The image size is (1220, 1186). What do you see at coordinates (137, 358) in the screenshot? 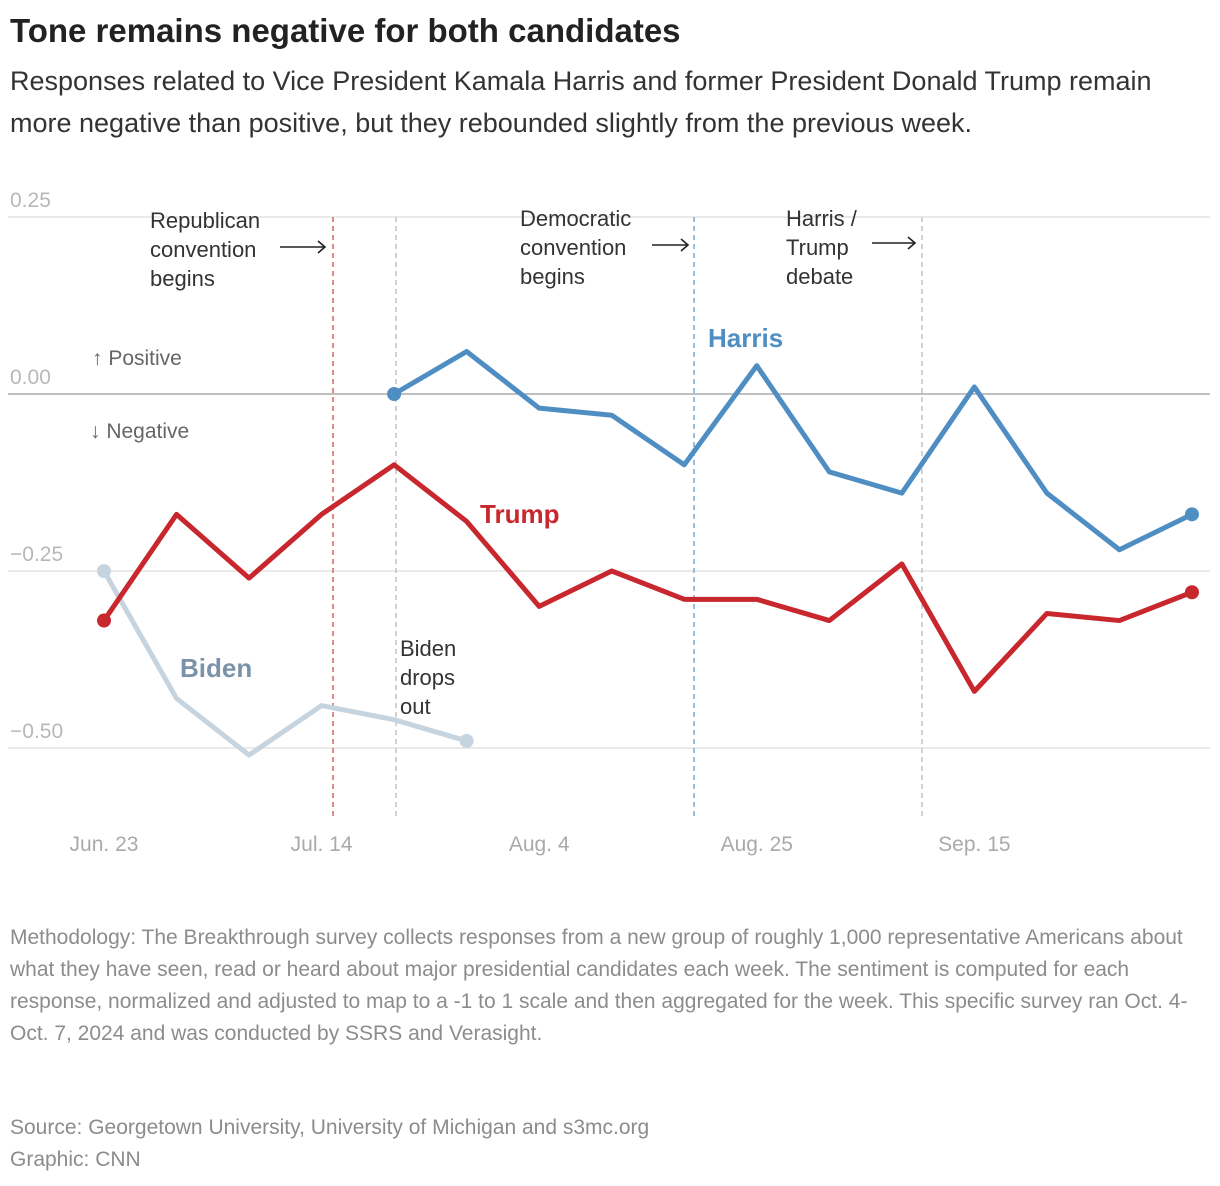
I see `positive-label: ↑ Positive` at bounding box center [137, 358].